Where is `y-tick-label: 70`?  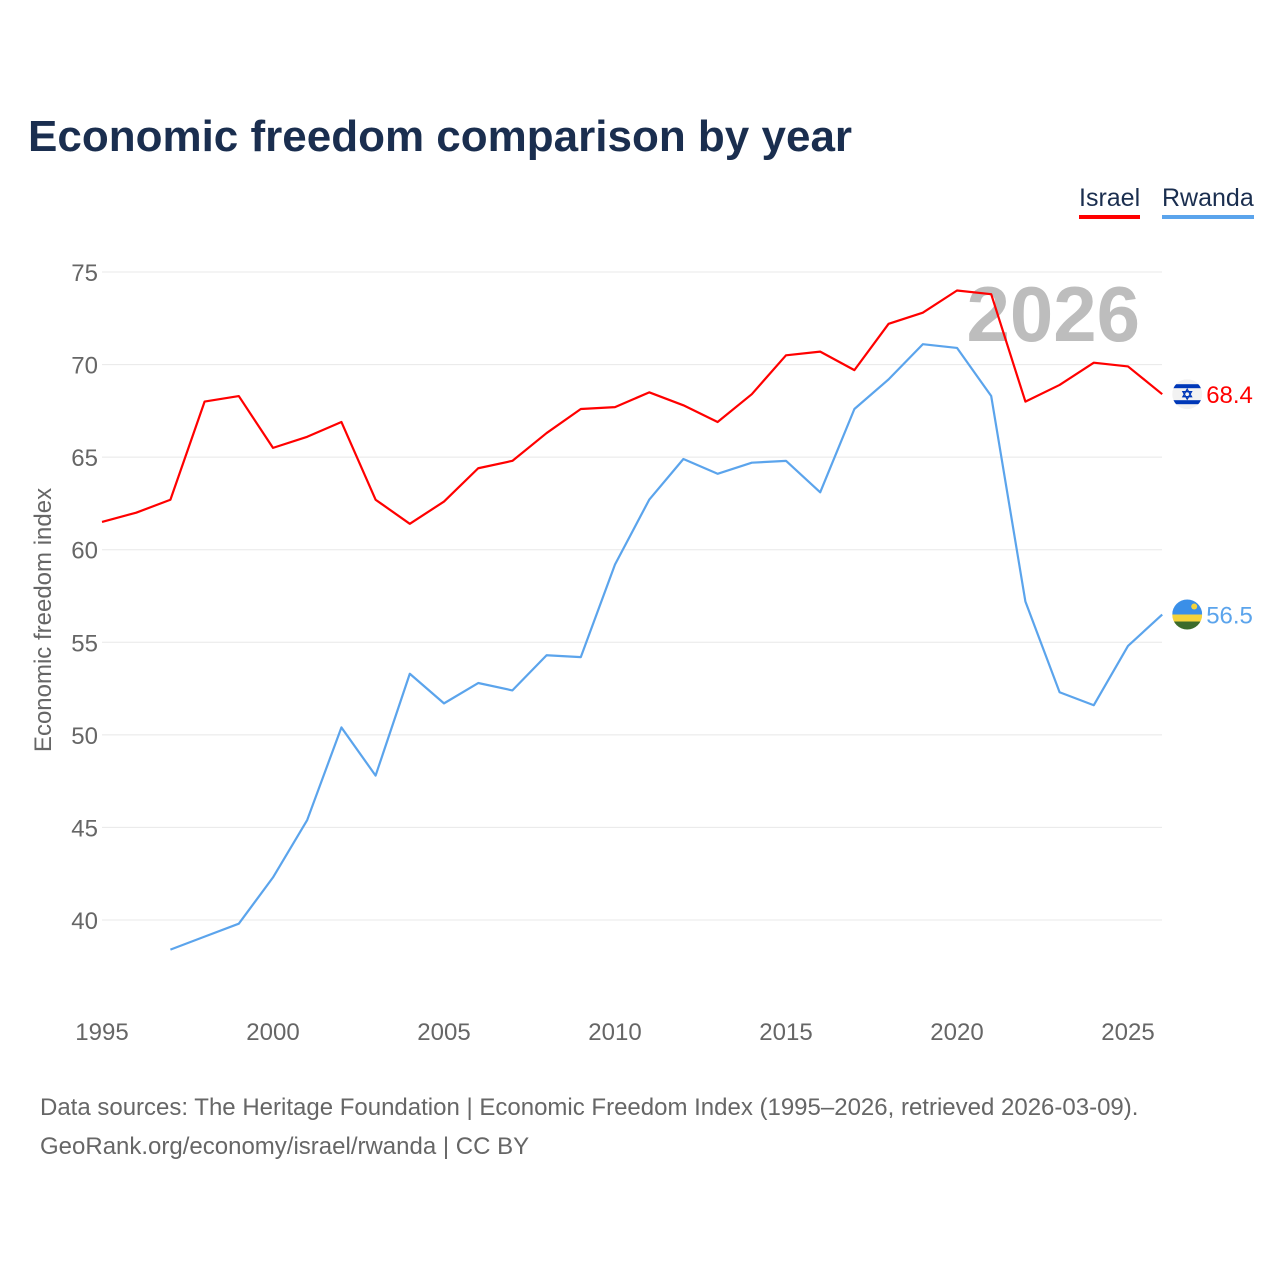
y-tick-label: 70 is located at coordinates (84, 366).